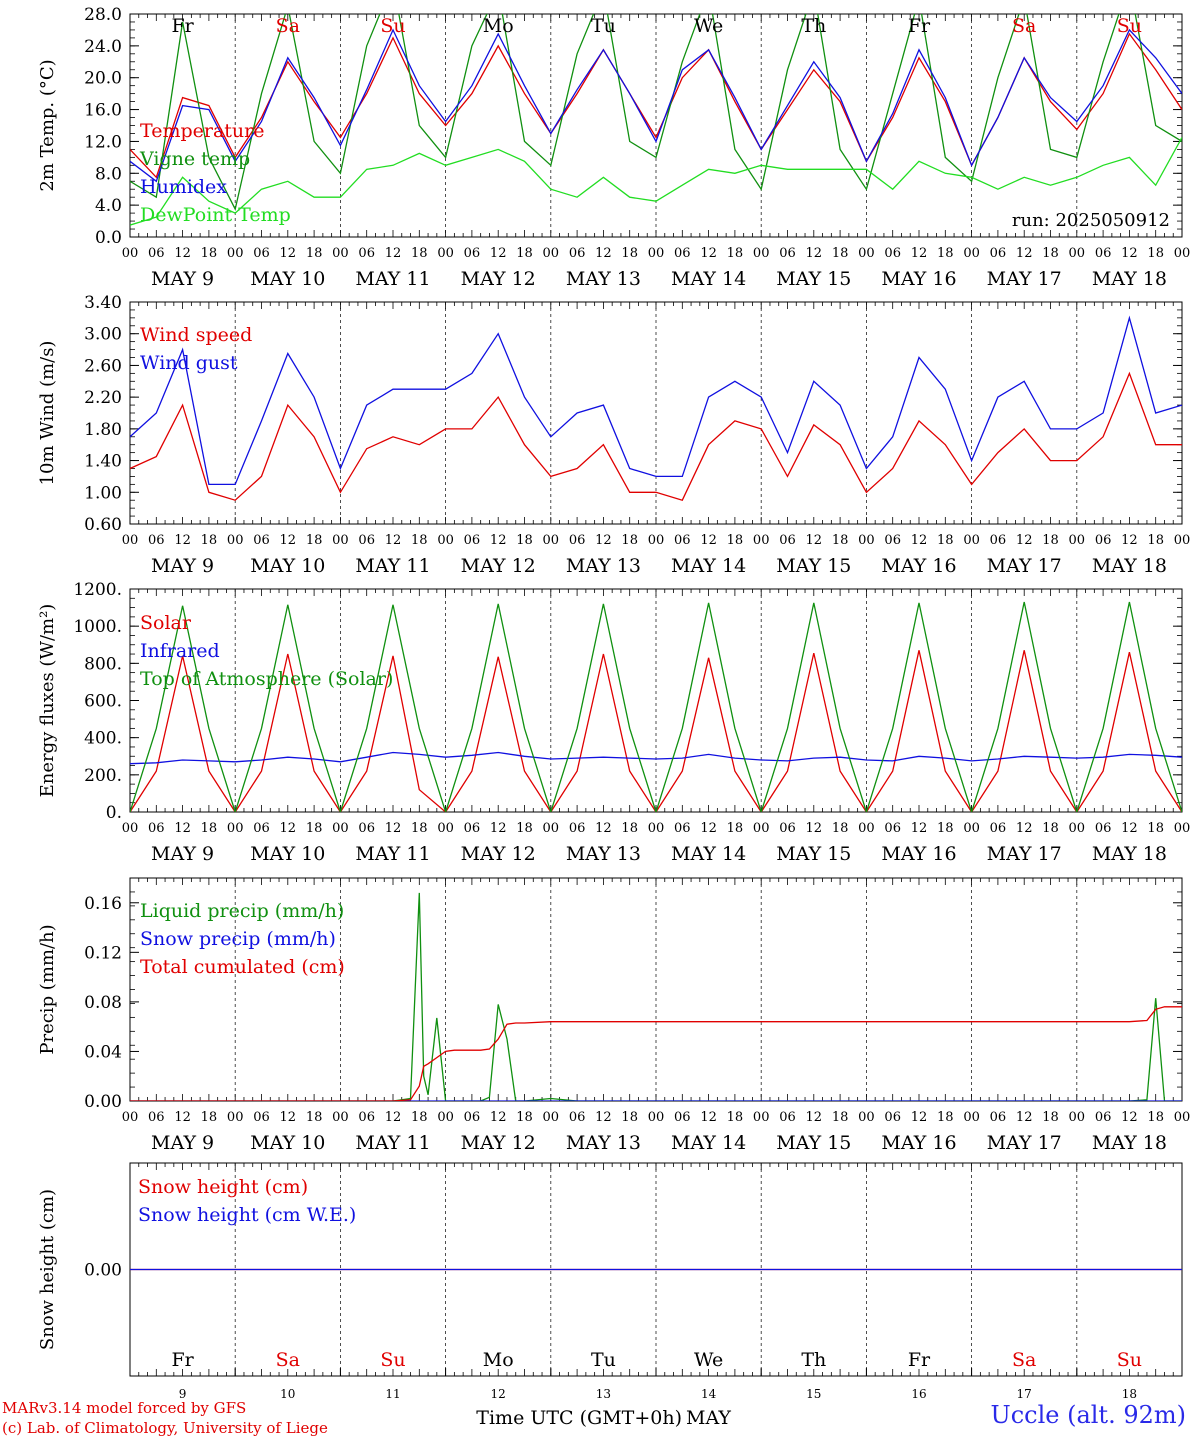 The width and height of the screenshot is (1194, 1440). What do you see at coordinates (103, 111) in the screenshot?
I see `y-tick-label: 16.0` at bounding box center [103, 111].